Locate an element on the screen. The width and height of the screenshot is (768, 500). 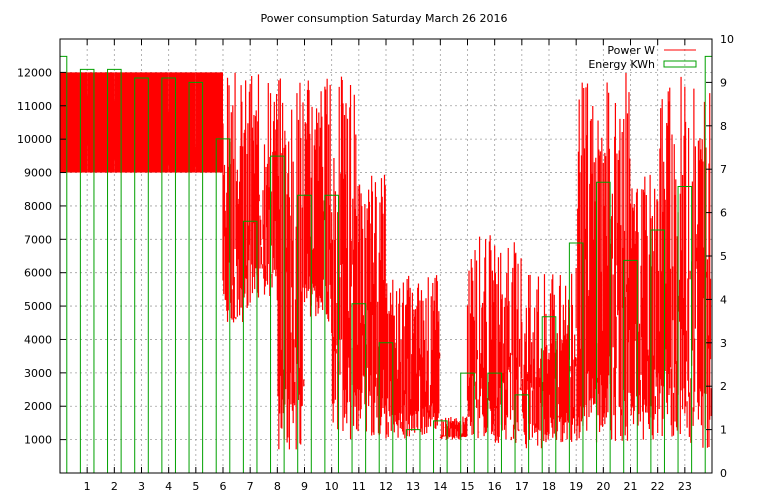
y2-tick-label: 0 is located at coordinates (723, 473).